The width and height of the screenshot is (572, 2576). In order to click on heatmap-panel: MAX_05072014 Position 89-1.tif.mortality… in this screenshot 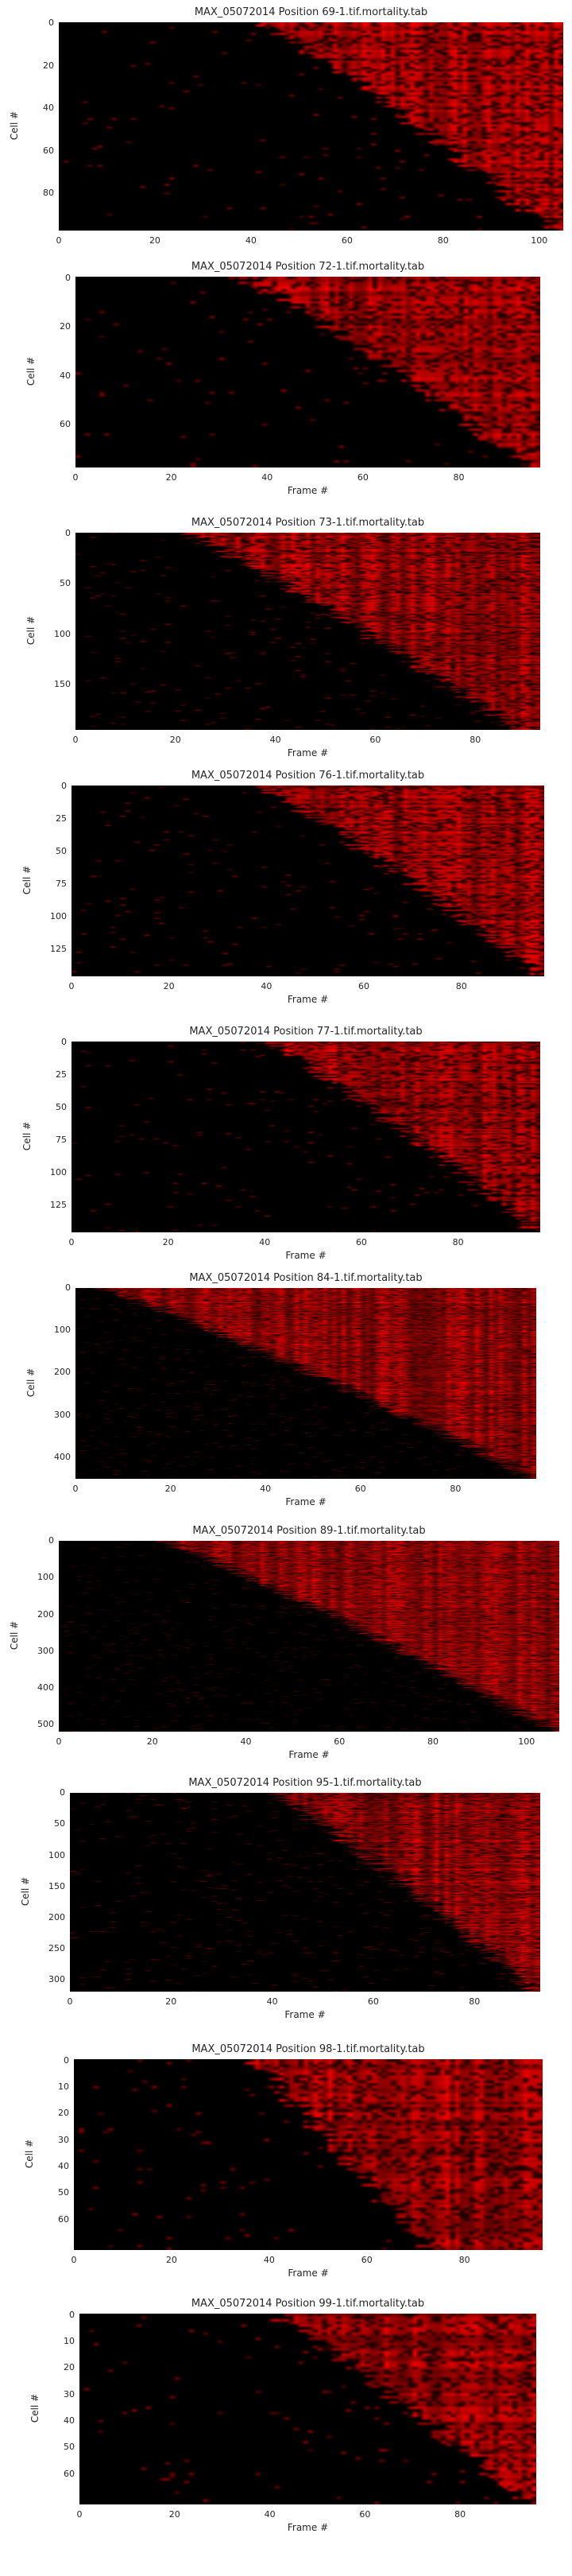, I will do `click(286, 1644)`.